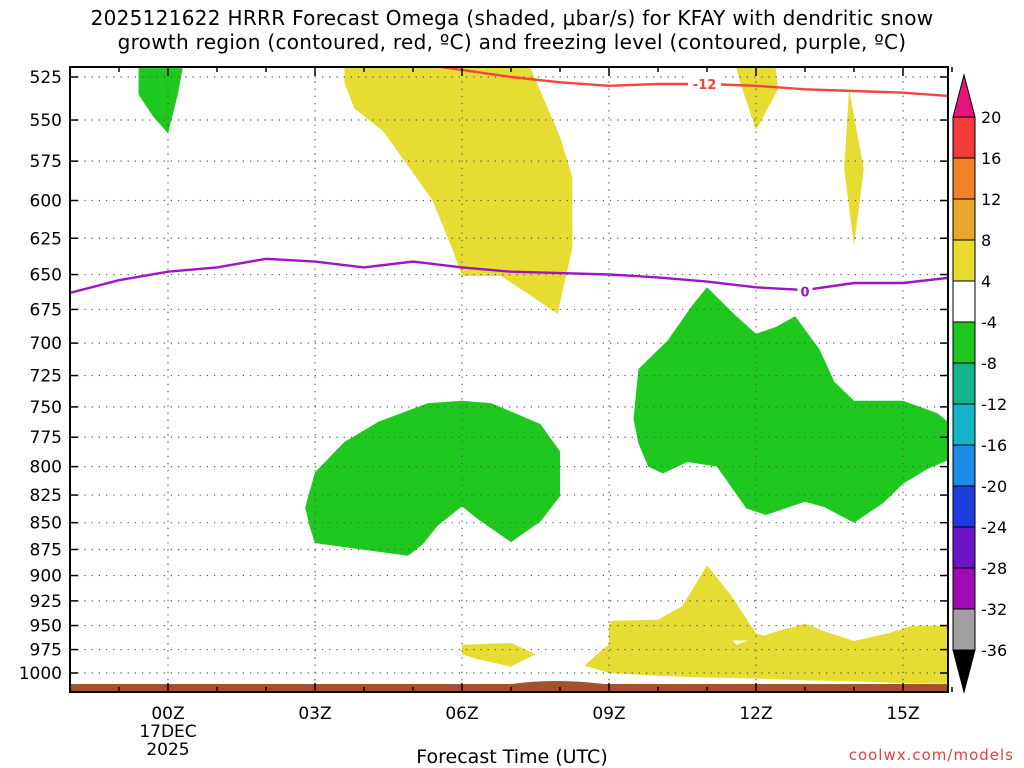  Describe the element at coordinates (964, 383) in the screenshot. I see `colorbar-box--12_-8` at that location.